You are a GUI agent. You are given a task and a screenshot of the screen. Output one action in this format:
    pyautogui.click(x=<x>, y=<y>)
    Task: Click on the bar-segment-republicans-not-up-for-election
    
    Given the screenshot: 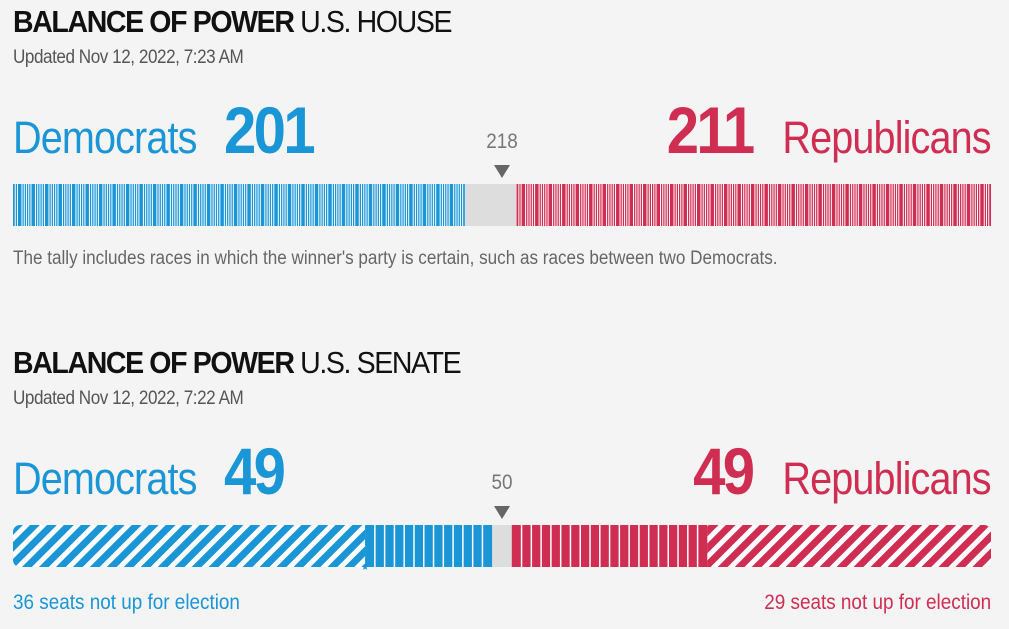 What is the action you would take?
    pyautogui.click(x=849, y=546)
    